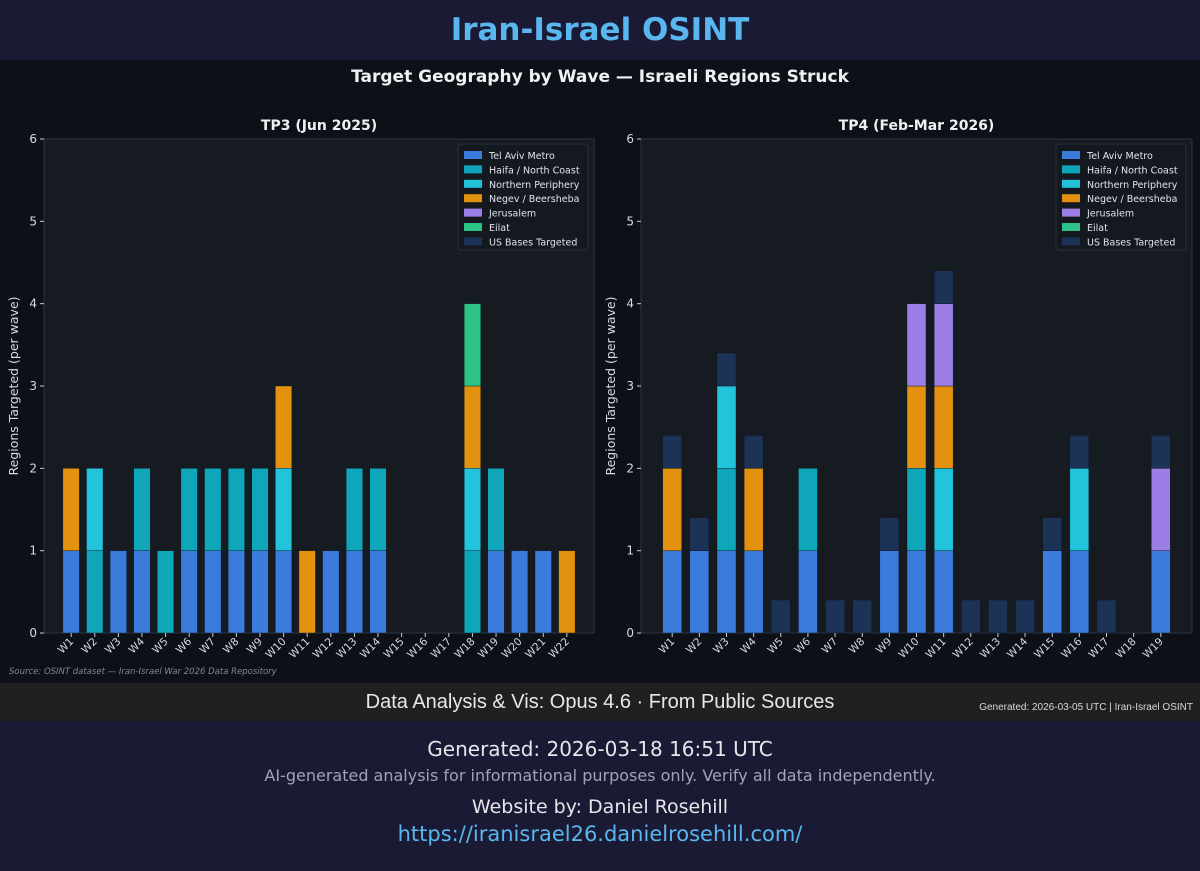 The height and width of the screenshot is (871, 1200). What do you see at coordinates (1132, 170) in the screenshot?
I see `legend-label: Haifa / North Coast` at bounding box center [1132, 170].